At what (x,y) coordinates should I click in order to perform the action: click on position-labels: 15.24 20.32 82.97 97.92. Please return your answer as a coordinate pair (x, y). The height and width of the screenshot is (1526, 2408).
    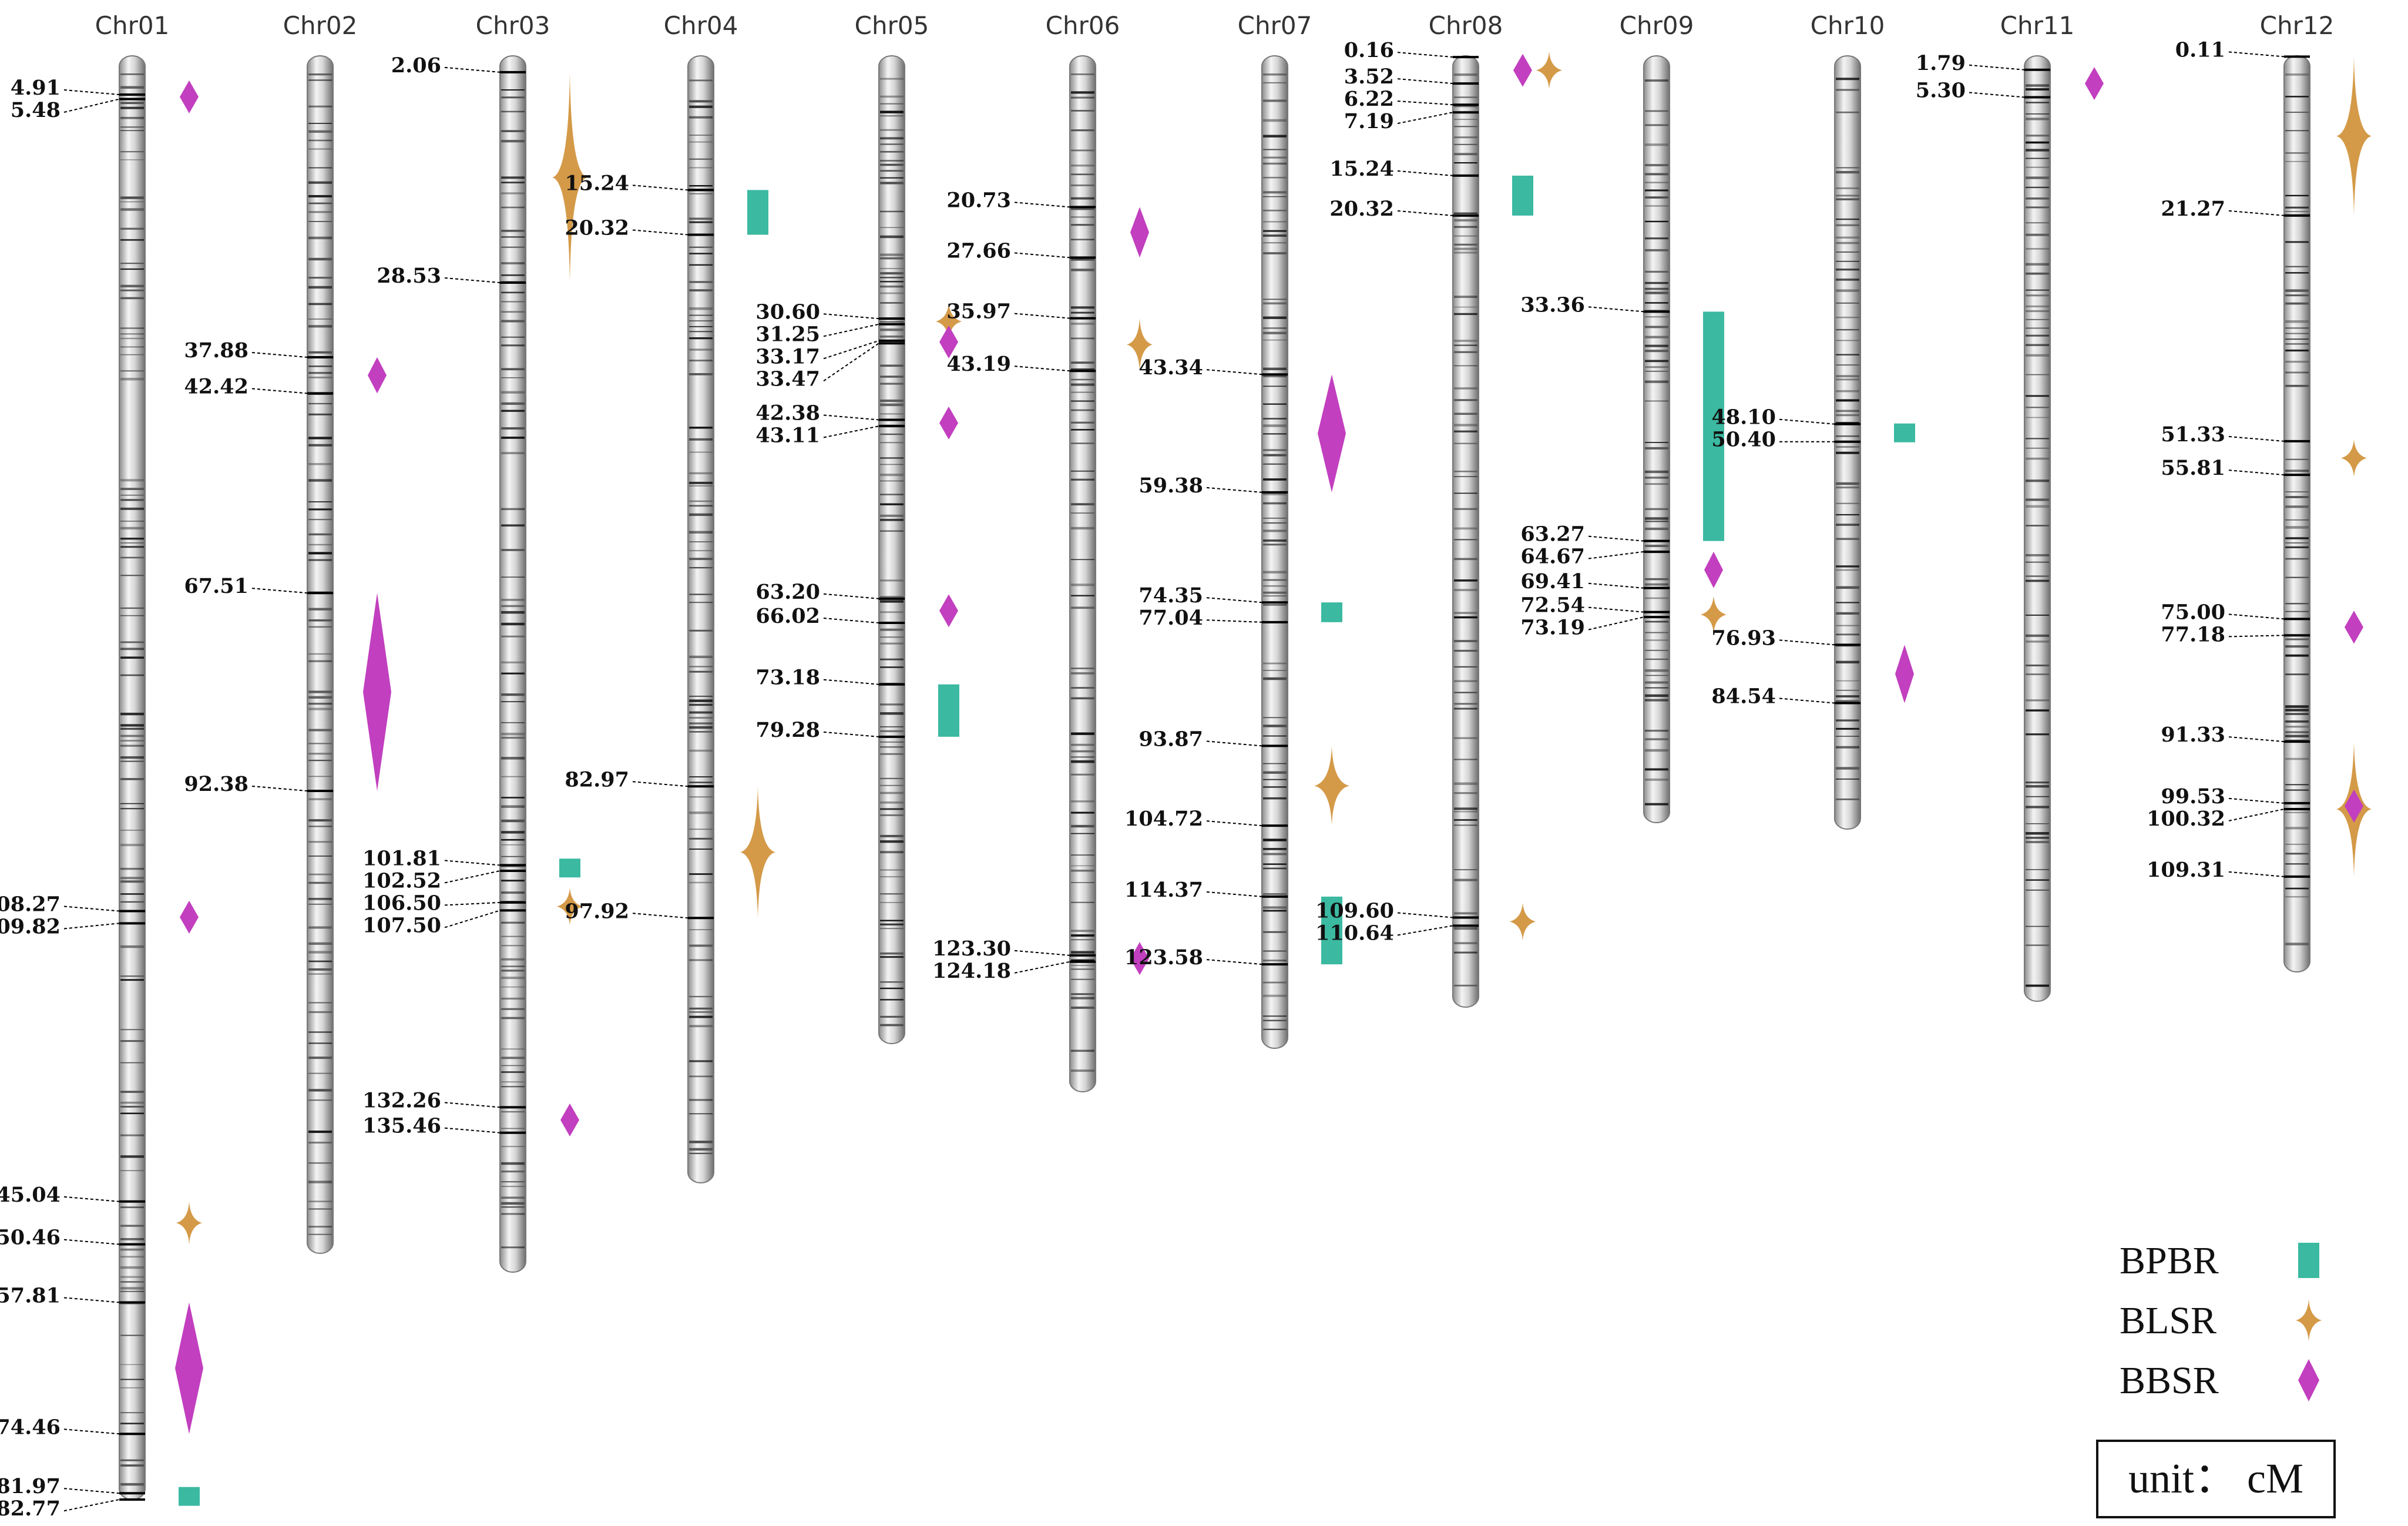
    Looking at the image, I should click on (639, 547).